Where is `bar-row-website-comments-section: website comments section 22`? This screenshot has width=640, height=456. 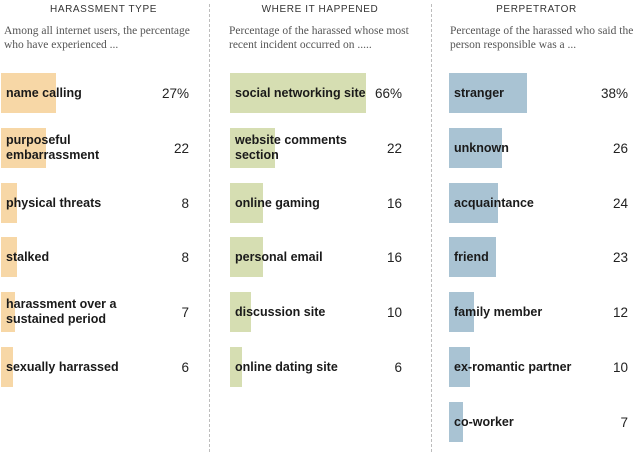 bar-row-website-comments-section: website comments section 22 is located at coordinates (320, 148).